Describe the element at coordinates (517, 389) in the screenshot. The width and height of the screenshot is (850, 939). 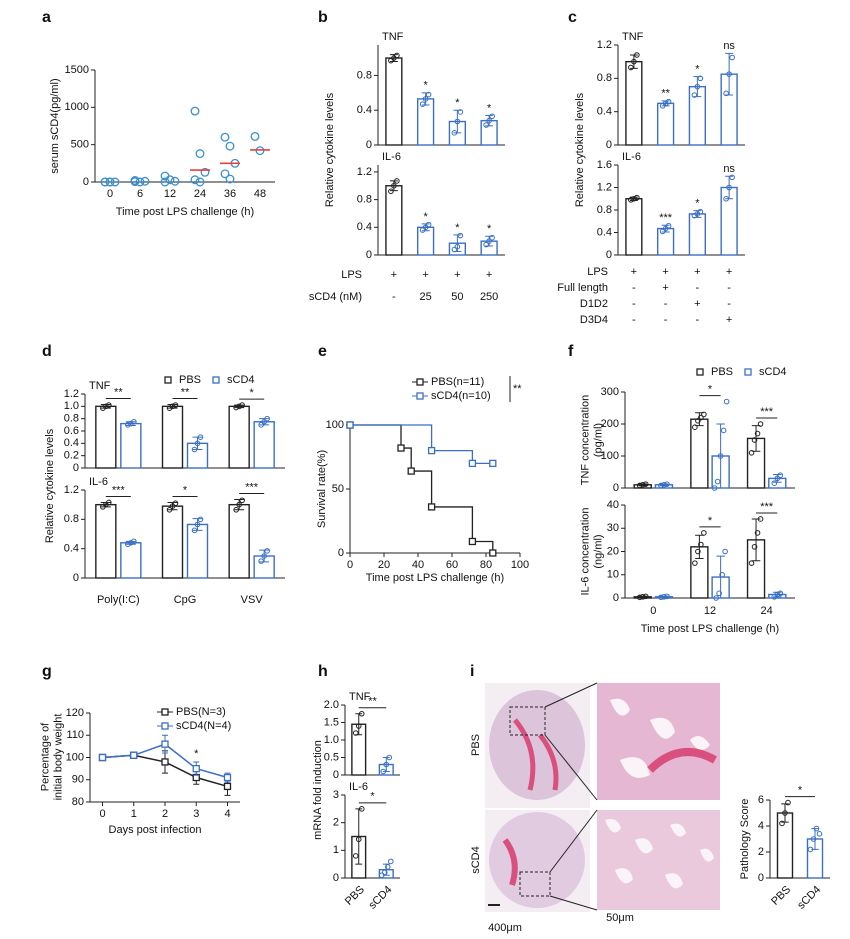
I see `annotation: **` at that location.